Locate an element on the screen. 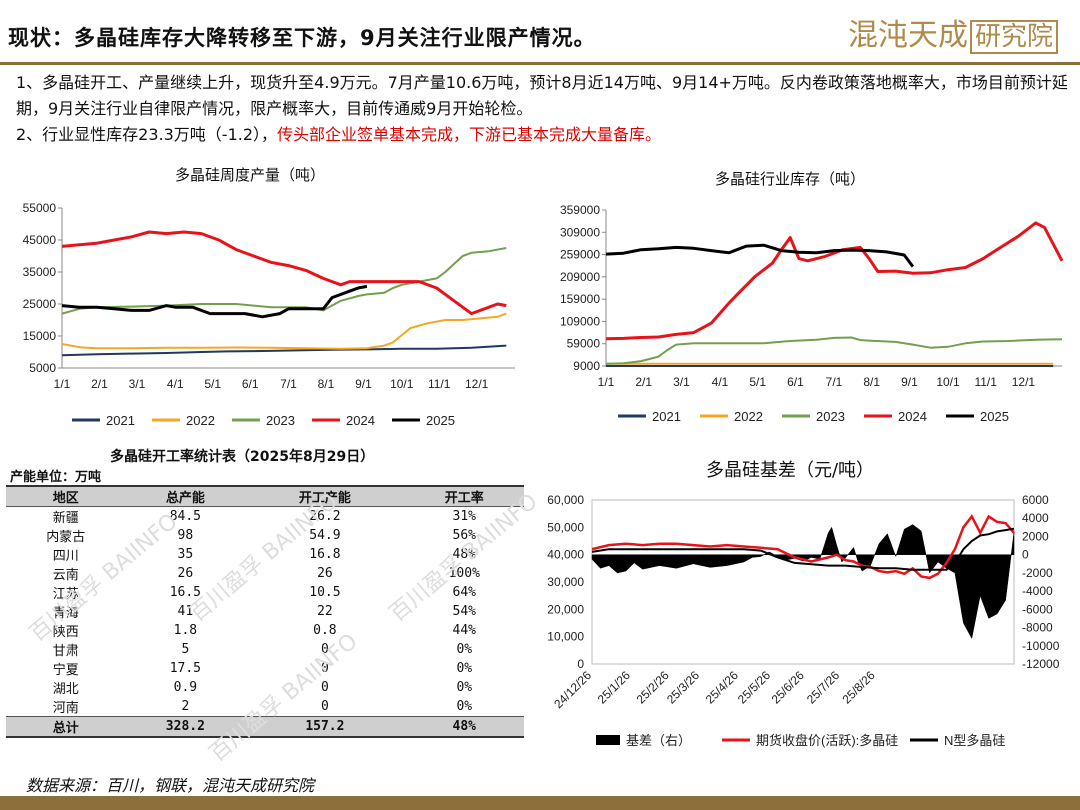  table-cell: 5 is located at coordinates (185, 649).